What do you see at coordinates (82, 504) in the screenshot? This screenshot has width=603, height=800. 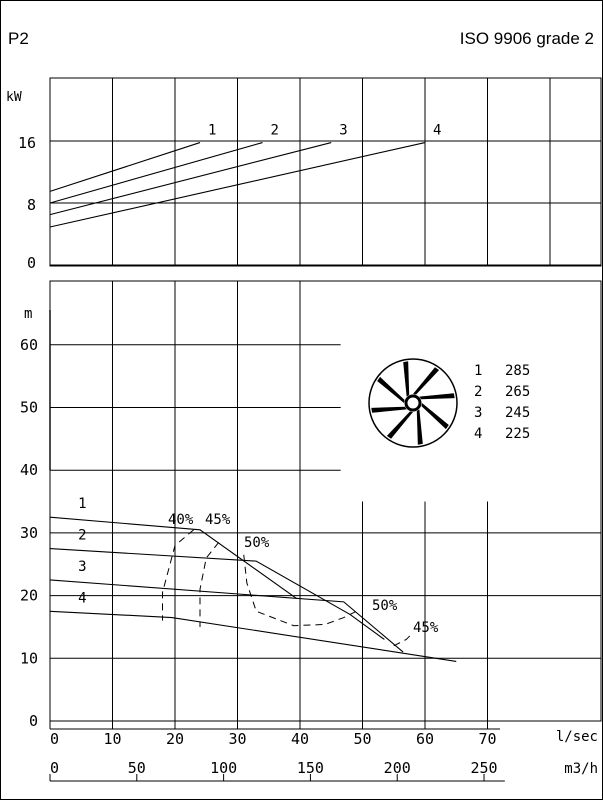 I see `head-series-label-1: 1` at bounding box center [82, 504].